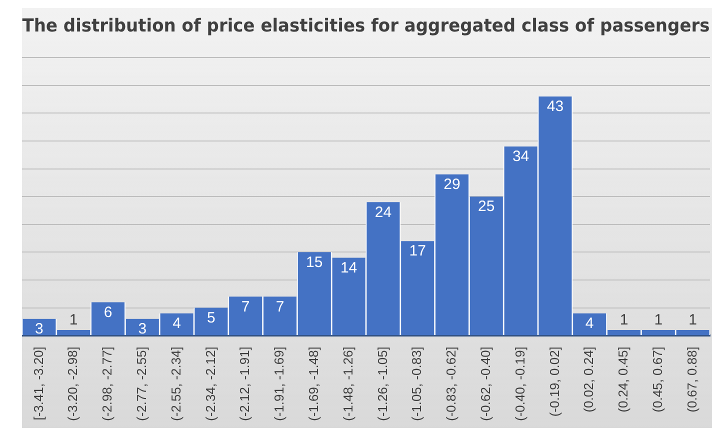 The width and height of the screenshot is (712, 432). Describe the element at coordinates (38, 383) in the screenshot. I see `x-tick-label: [-3.41, -3.20]` at that location.